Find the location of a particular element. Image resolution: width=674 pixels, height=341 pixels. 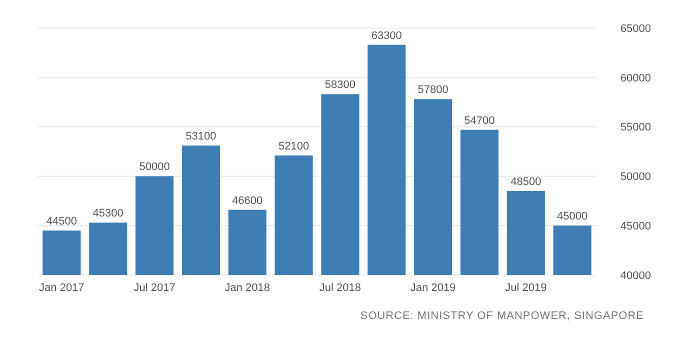

data-label: 46600 is located at coordinates (247, 200).